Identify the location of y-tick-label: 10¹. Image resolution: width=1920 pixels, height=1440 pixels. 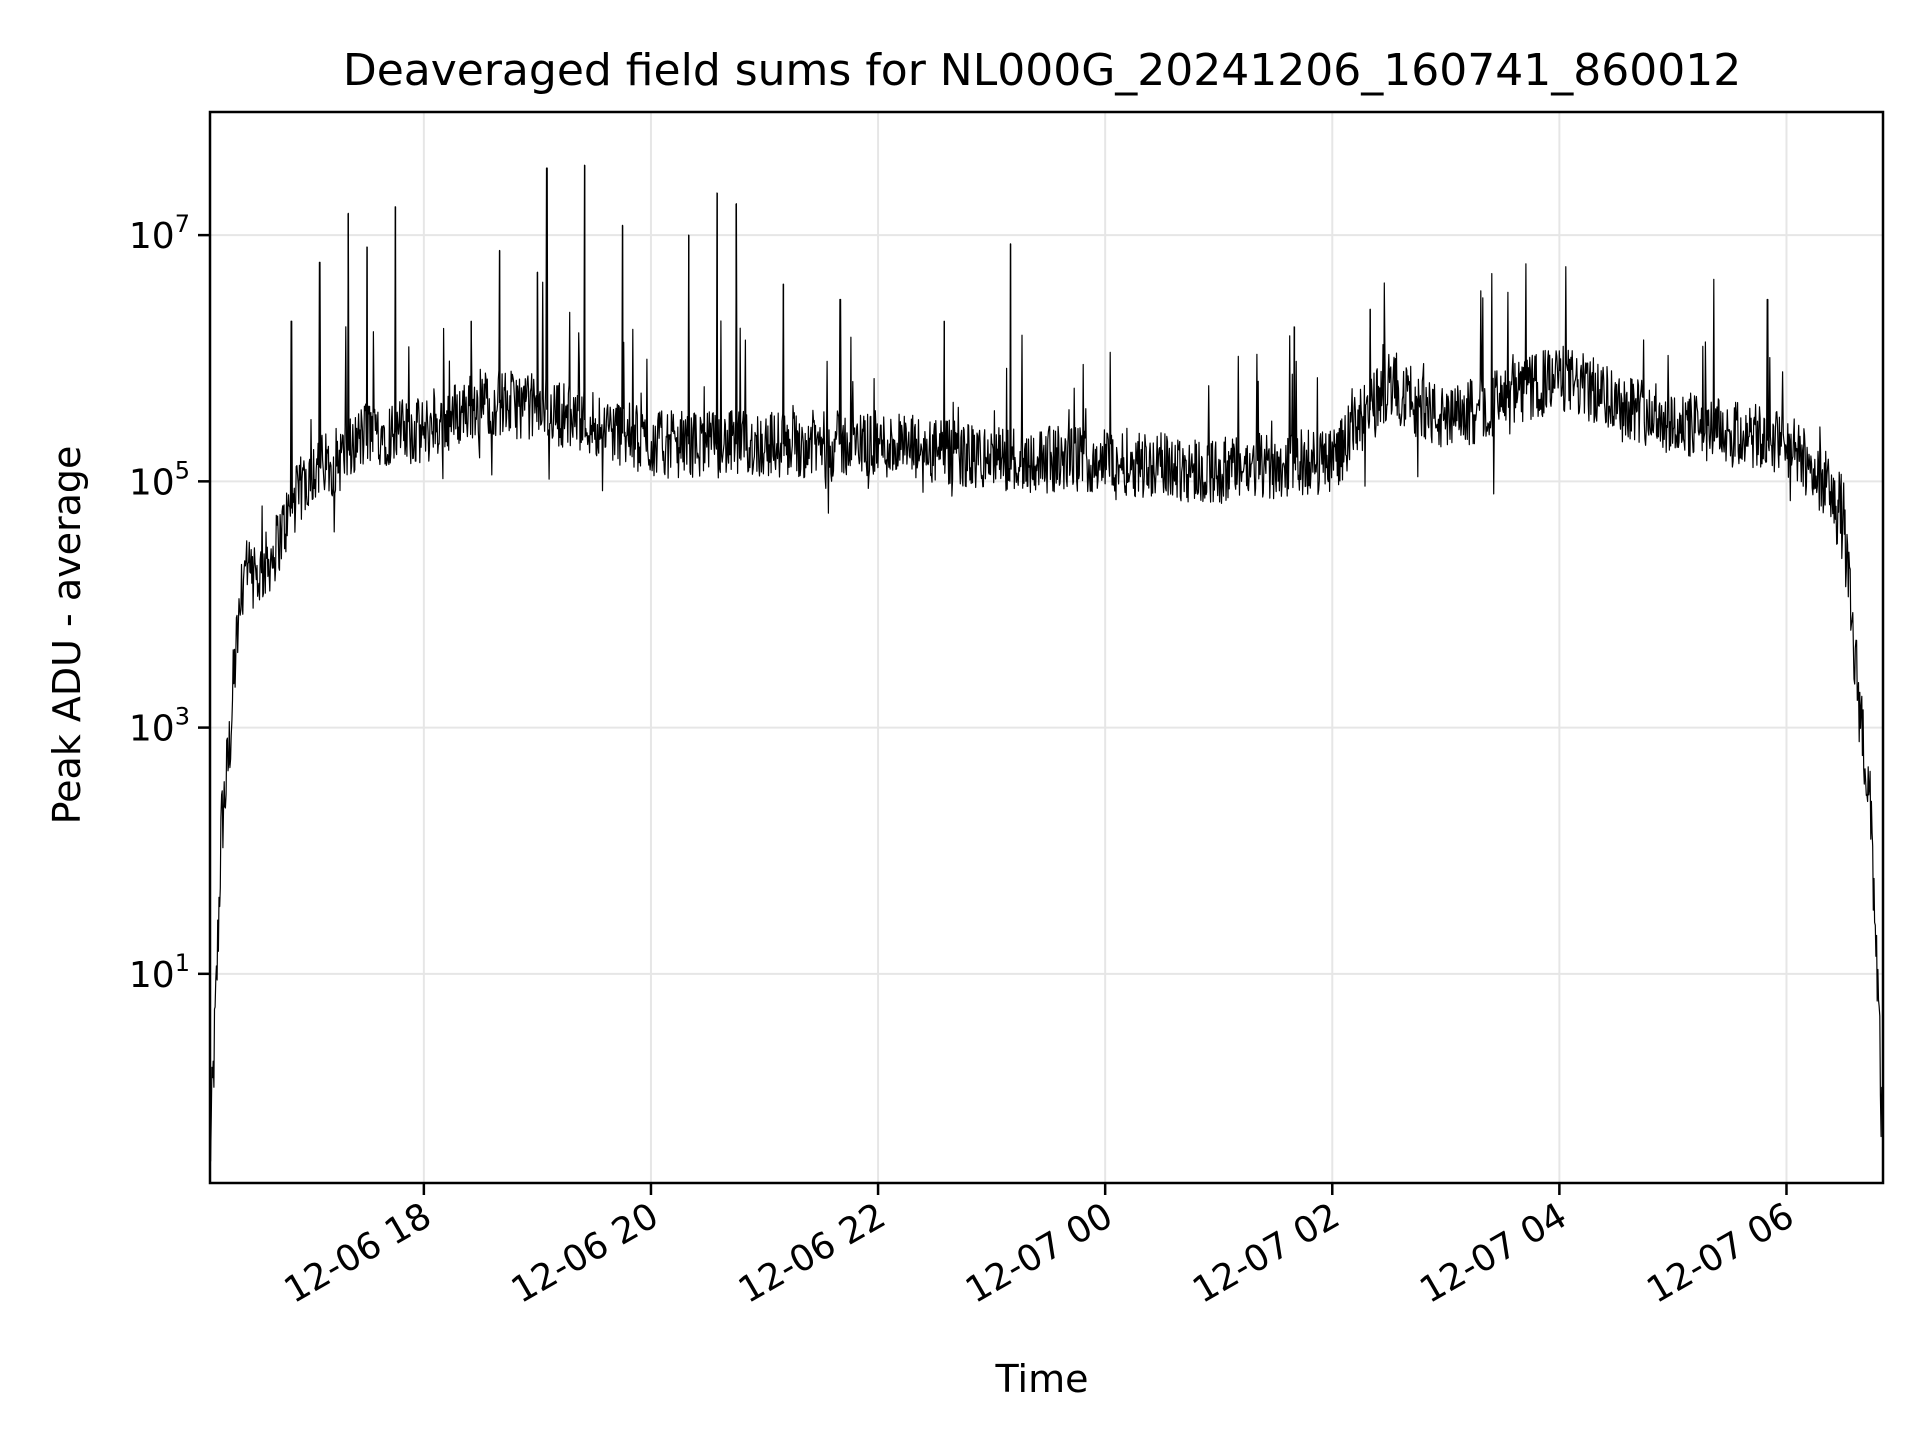
(159, 972).